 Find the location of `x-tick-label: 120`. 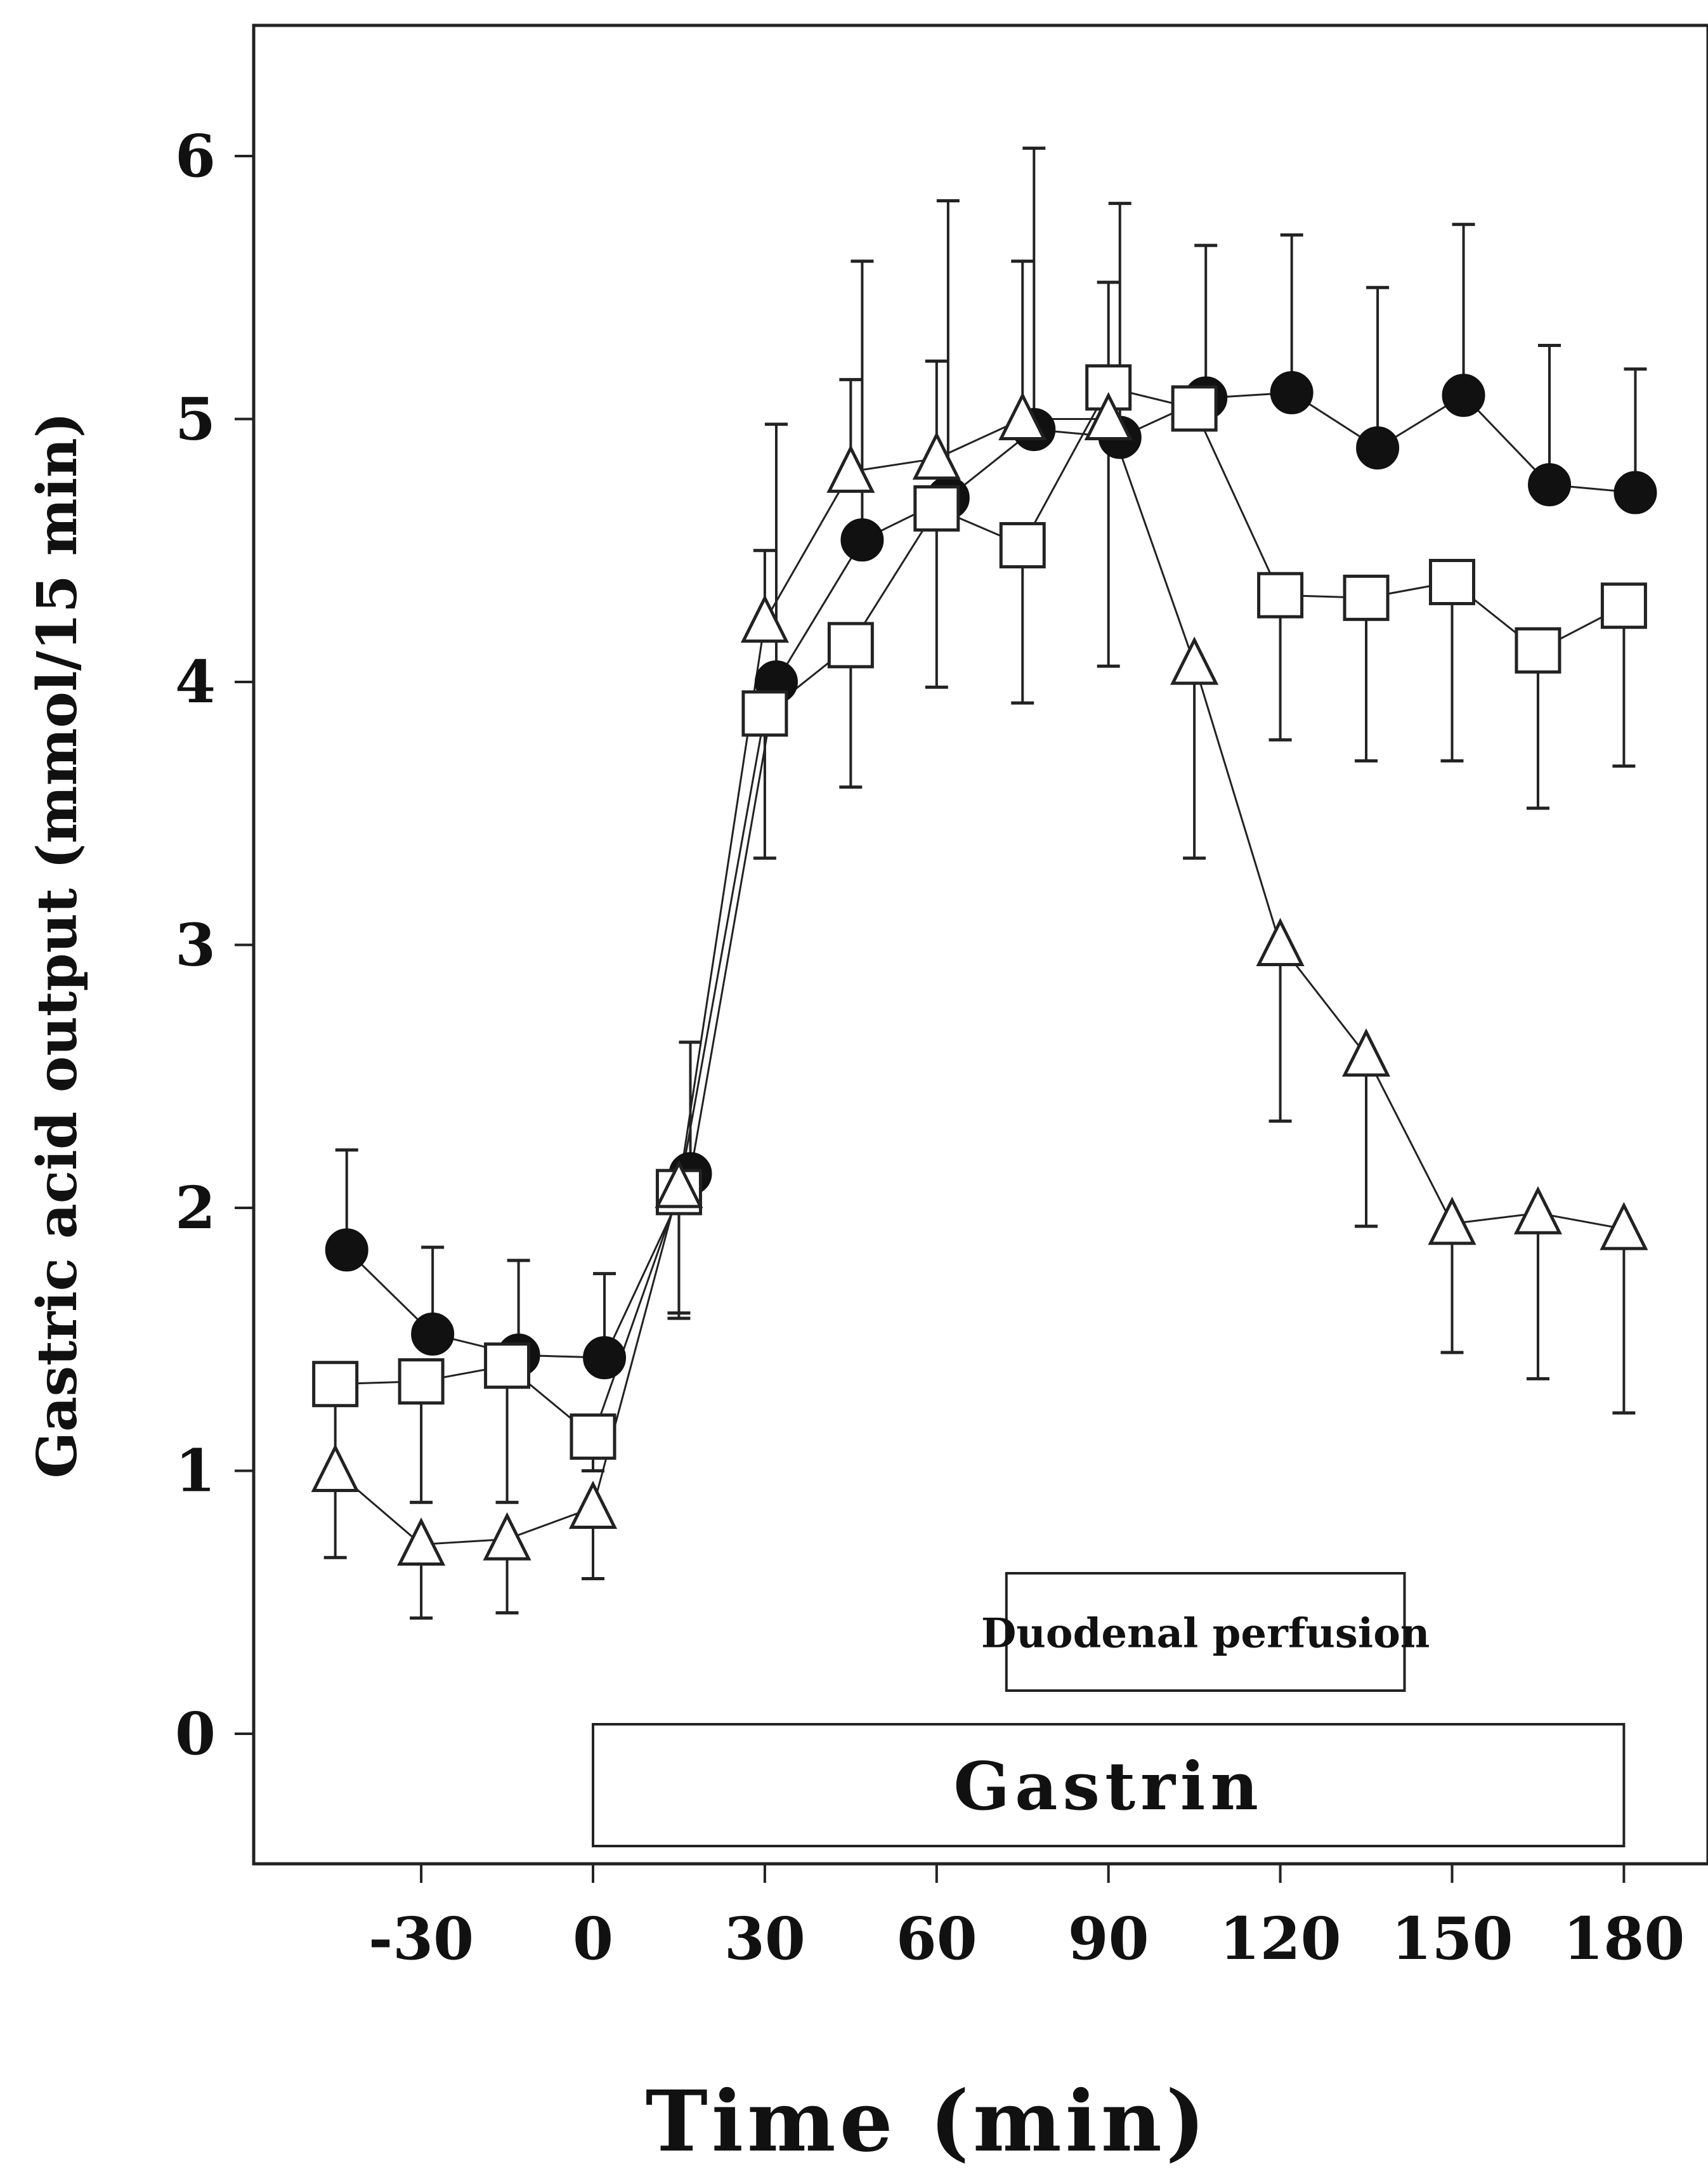

x-tick-label: 120 is located at coordinates (1280, 1939).